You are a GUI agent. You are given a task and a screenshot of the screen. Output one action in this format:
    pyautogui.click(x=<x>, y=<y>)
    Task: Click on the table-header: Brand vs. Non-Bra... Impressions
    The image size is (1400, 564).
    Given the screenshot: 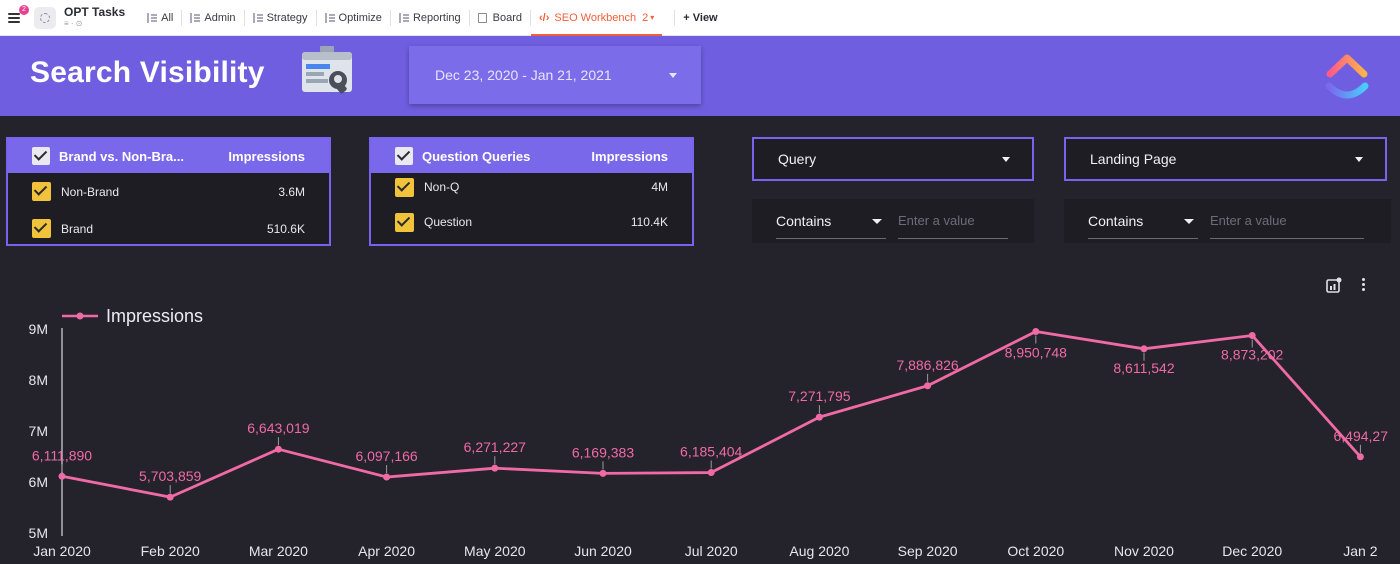 What is the action you would take?
    pyautogui.click(x=168, y=156)
    